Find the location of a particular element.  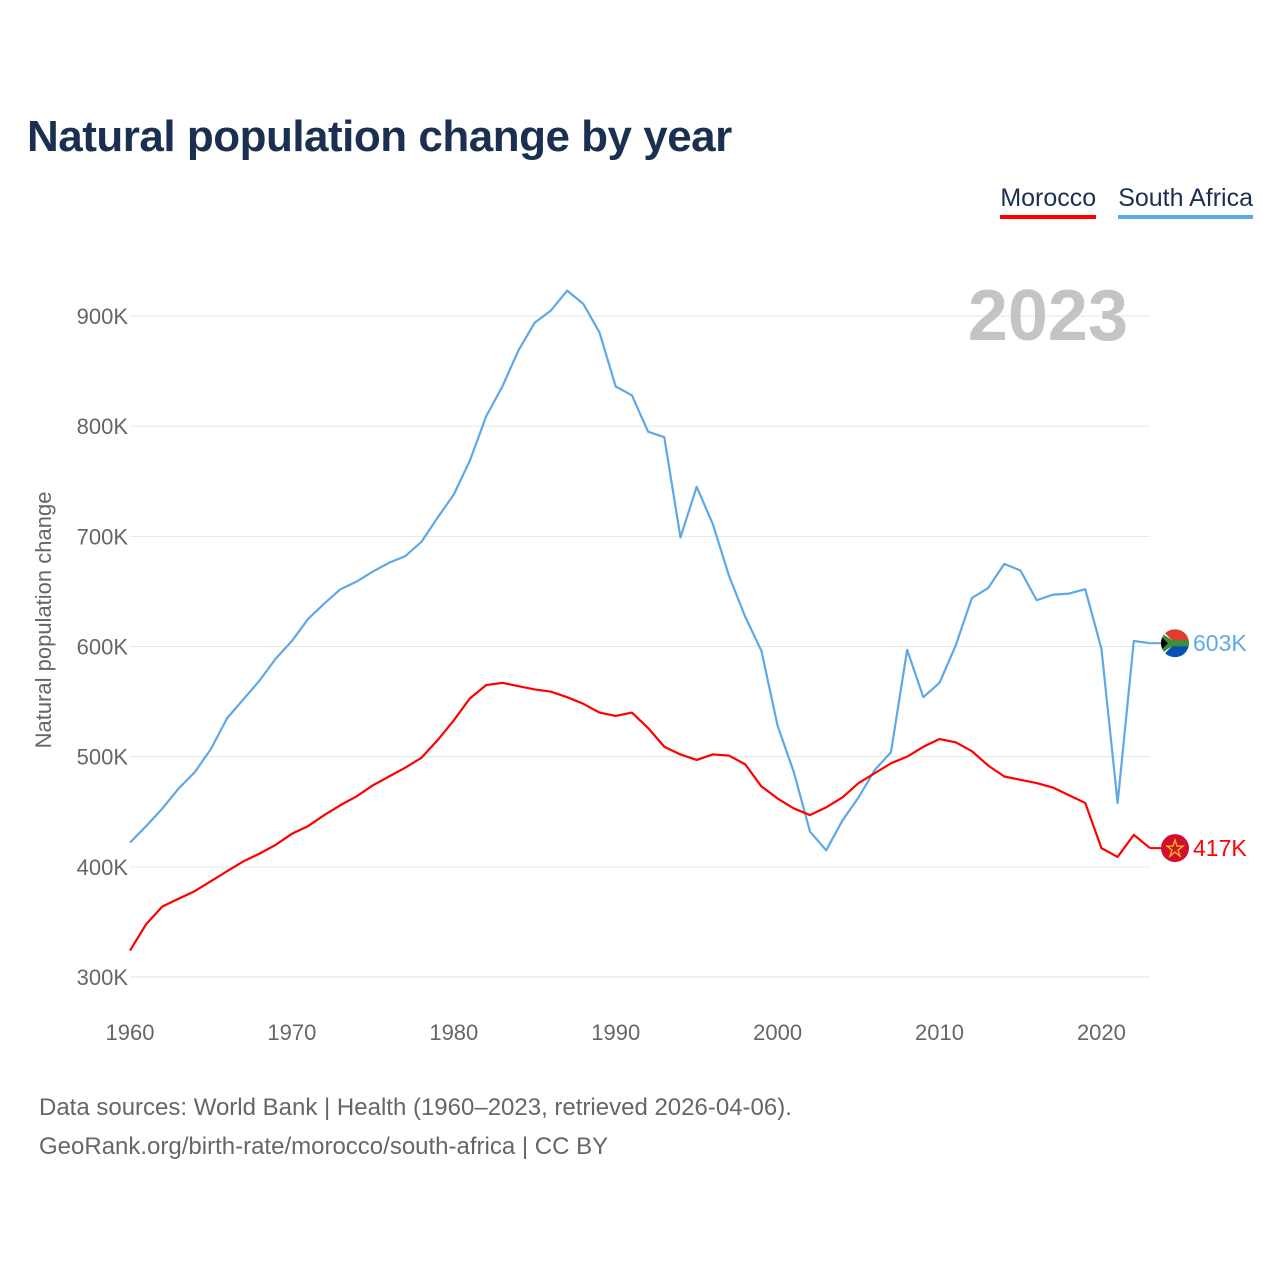

x-tick-label: 2010 is located at coordinates (939, 1032).